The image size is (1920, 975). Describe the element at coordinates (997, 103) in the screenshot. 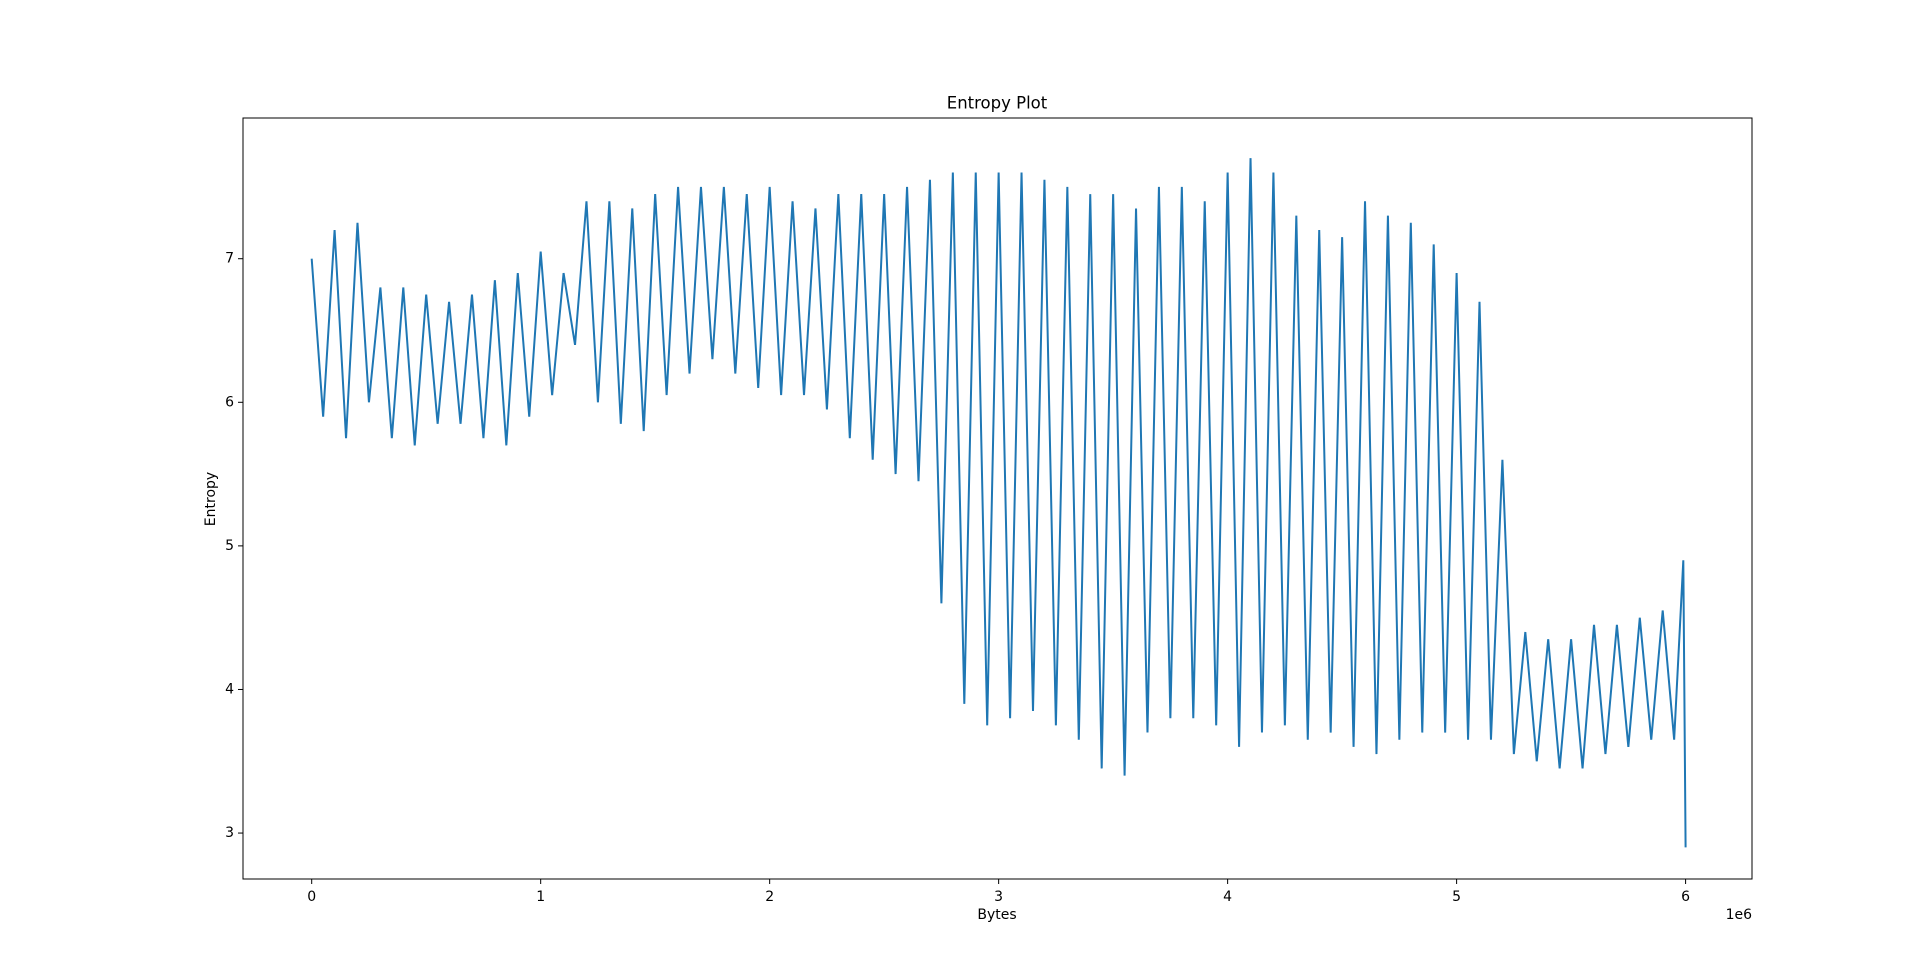

I see `chart-title: Entropy Plot` at that location.